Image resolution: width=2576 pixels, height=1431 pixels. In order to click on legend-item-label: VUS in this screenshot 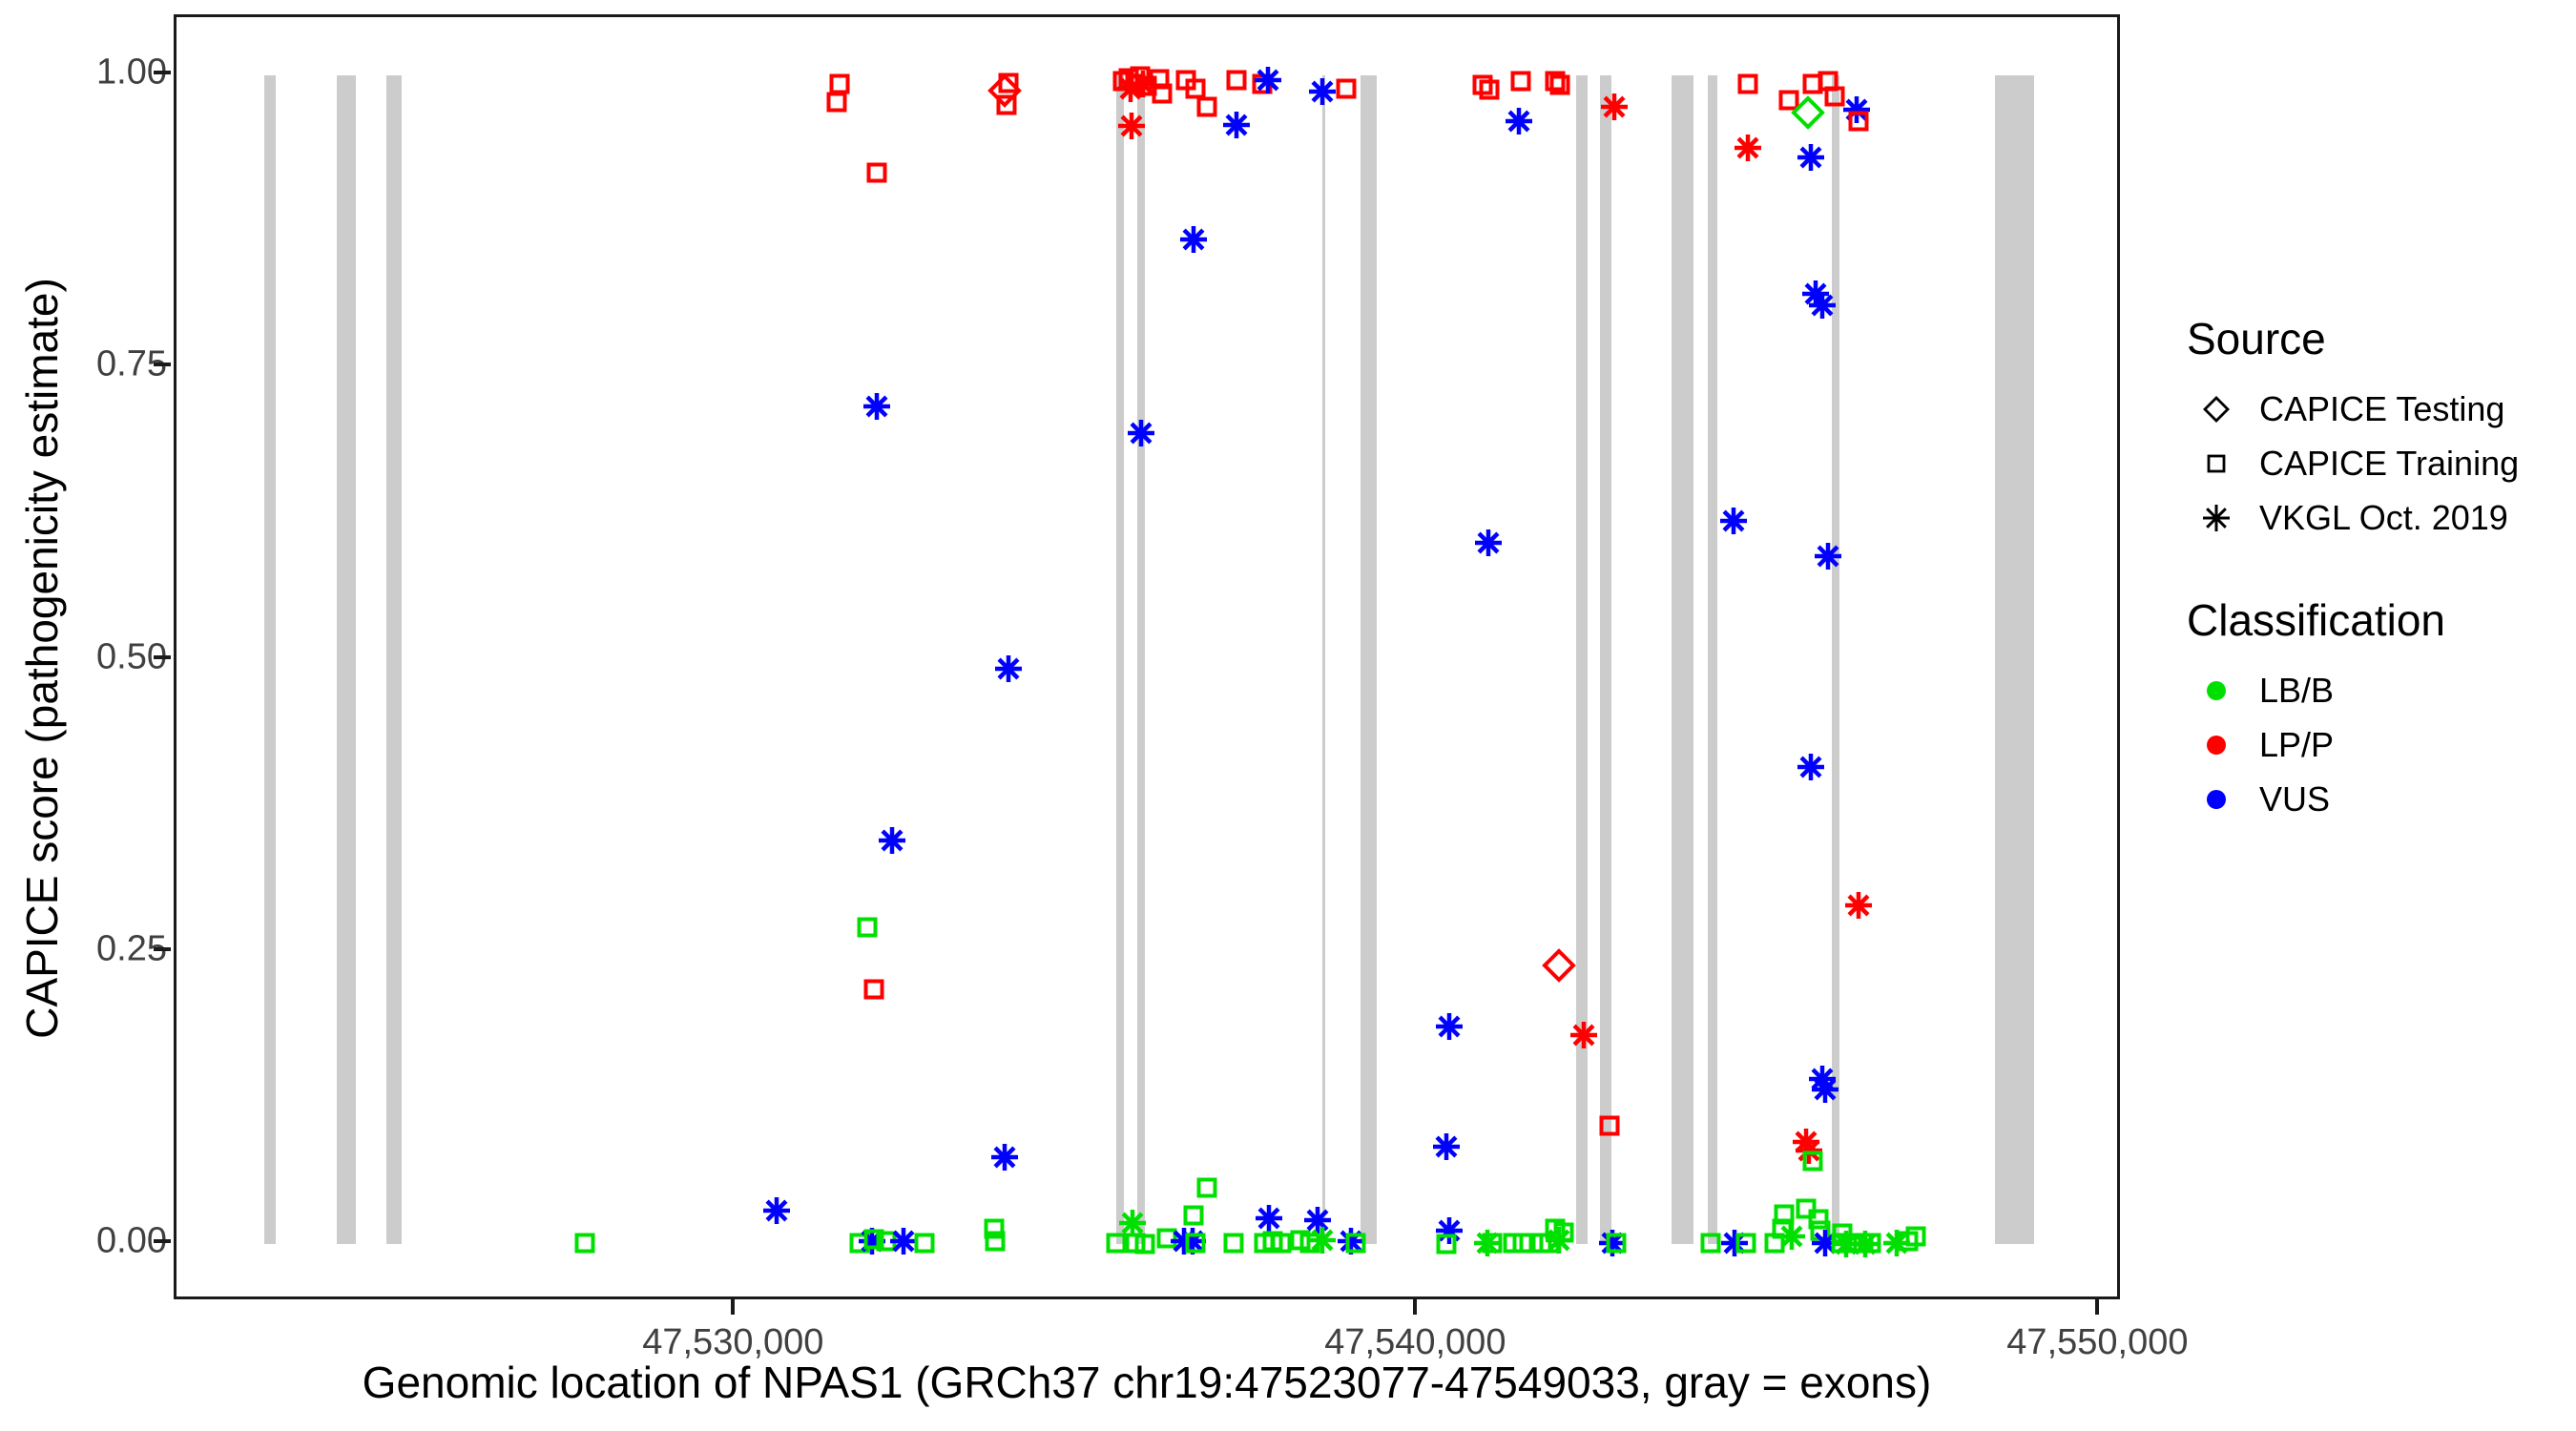, I will do `click(2295, 798)`.